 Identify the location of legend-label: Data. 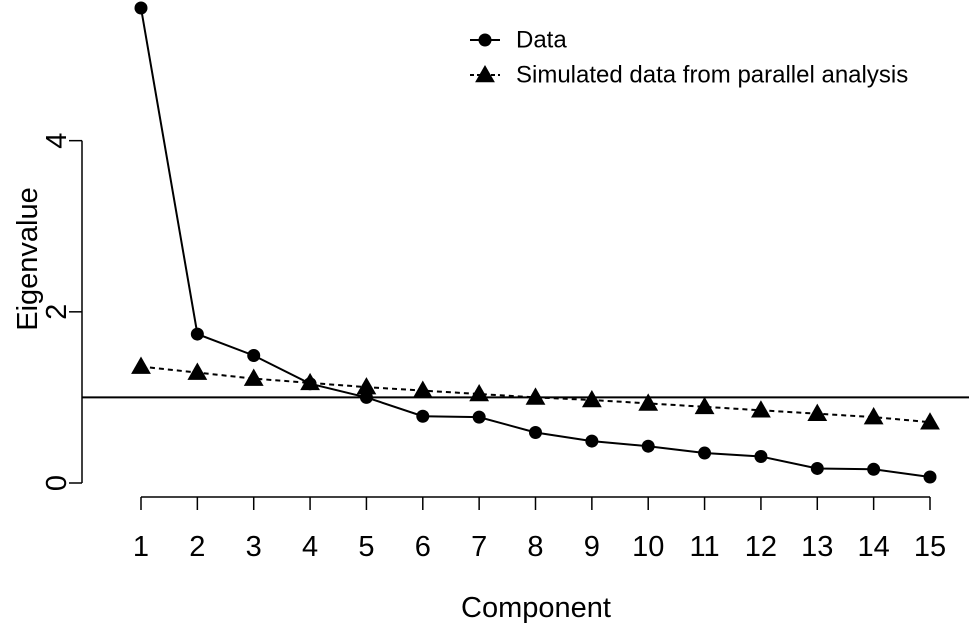
(541, 40).